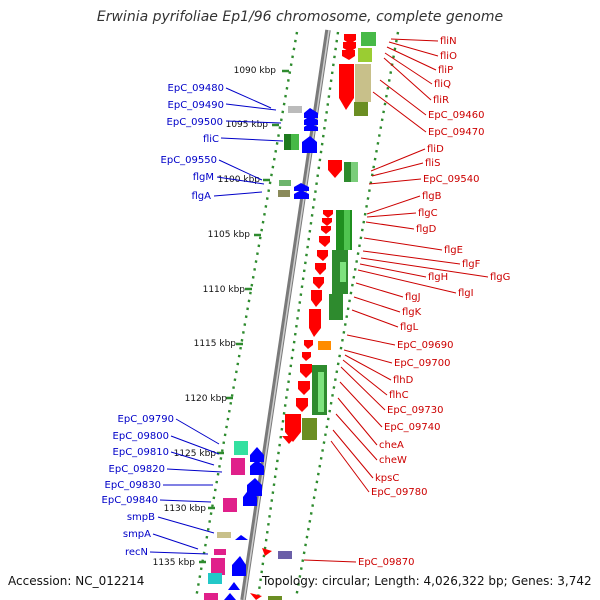 The height and width of the screenshot is (600, 600). What do you see at coordinates (195, 454) in the screenshot?
I see `scale-label: 1125 kbp` at bounding box center [195, 454].